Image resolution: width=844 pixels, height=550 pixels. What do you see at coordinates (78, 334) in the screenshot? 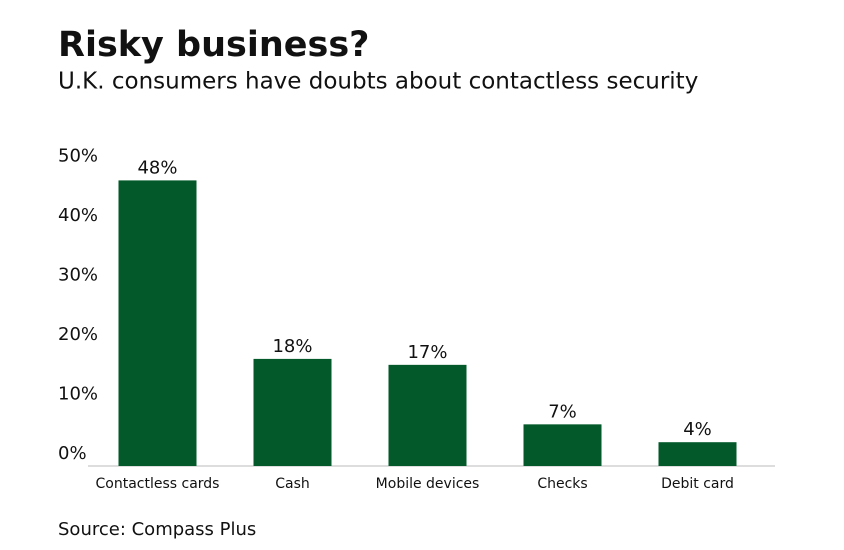
I see `y-tick-label: 20%` at bounding box center [78, 334].